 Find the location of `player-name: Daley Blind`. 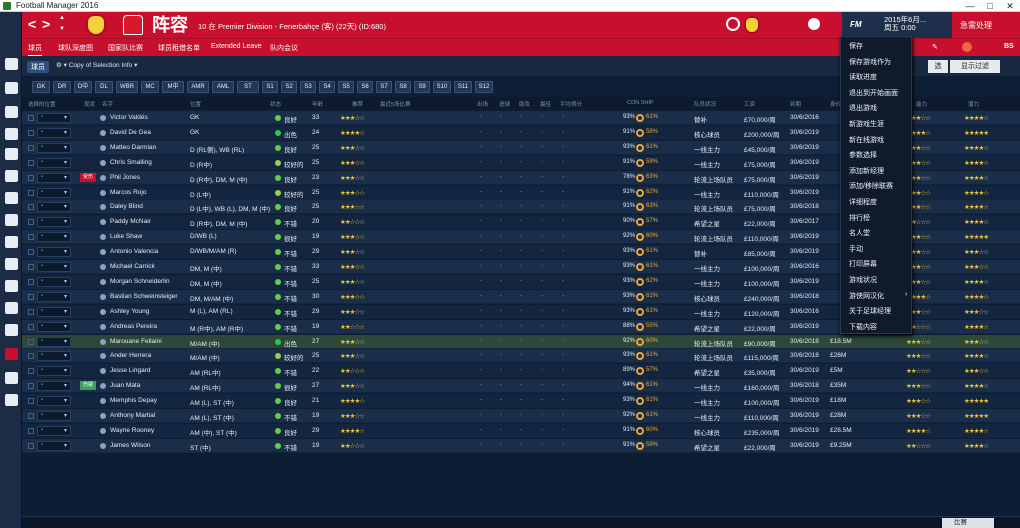

player-name: Daley Blind is located at coordinates (126, 207).